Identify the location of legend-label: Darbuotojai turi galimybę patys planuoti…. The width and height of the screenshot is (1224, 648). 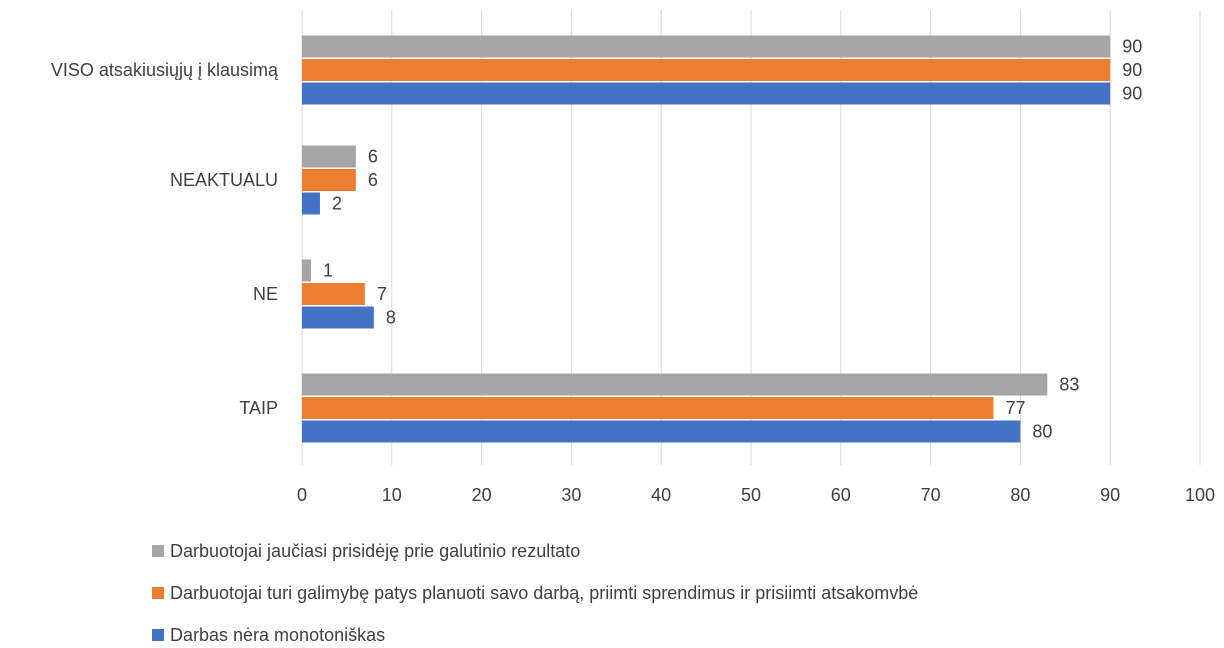
(544, 593).